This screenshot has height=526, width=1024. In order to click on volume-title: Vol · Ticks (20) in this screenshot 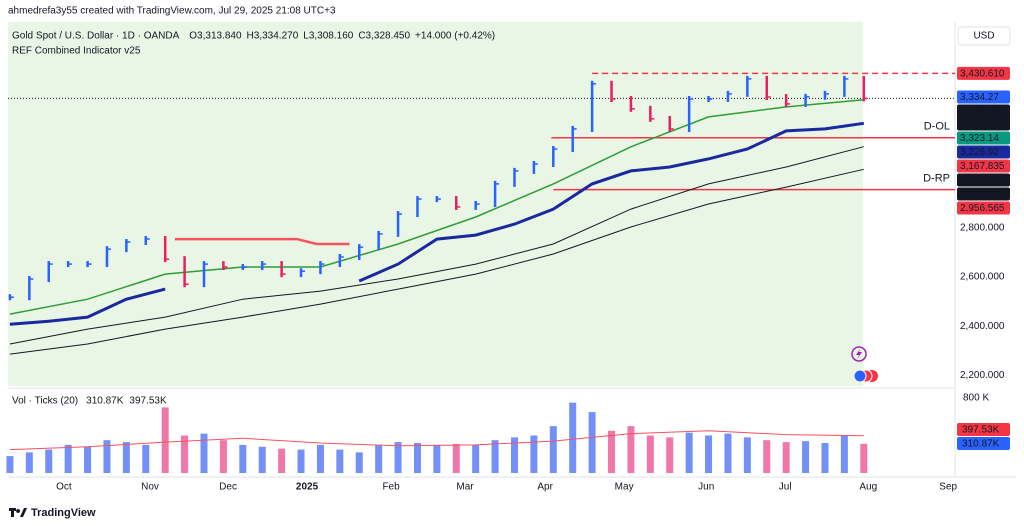, I will do `click(45, 401)`.